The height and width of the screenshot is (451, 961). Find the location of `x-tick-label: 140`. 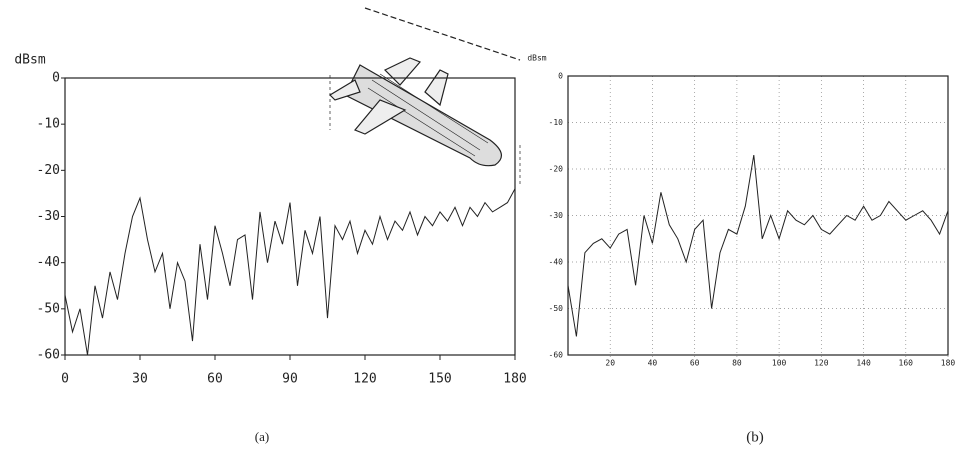

x-tick-label: 140 is located at coordinates (863, 363).